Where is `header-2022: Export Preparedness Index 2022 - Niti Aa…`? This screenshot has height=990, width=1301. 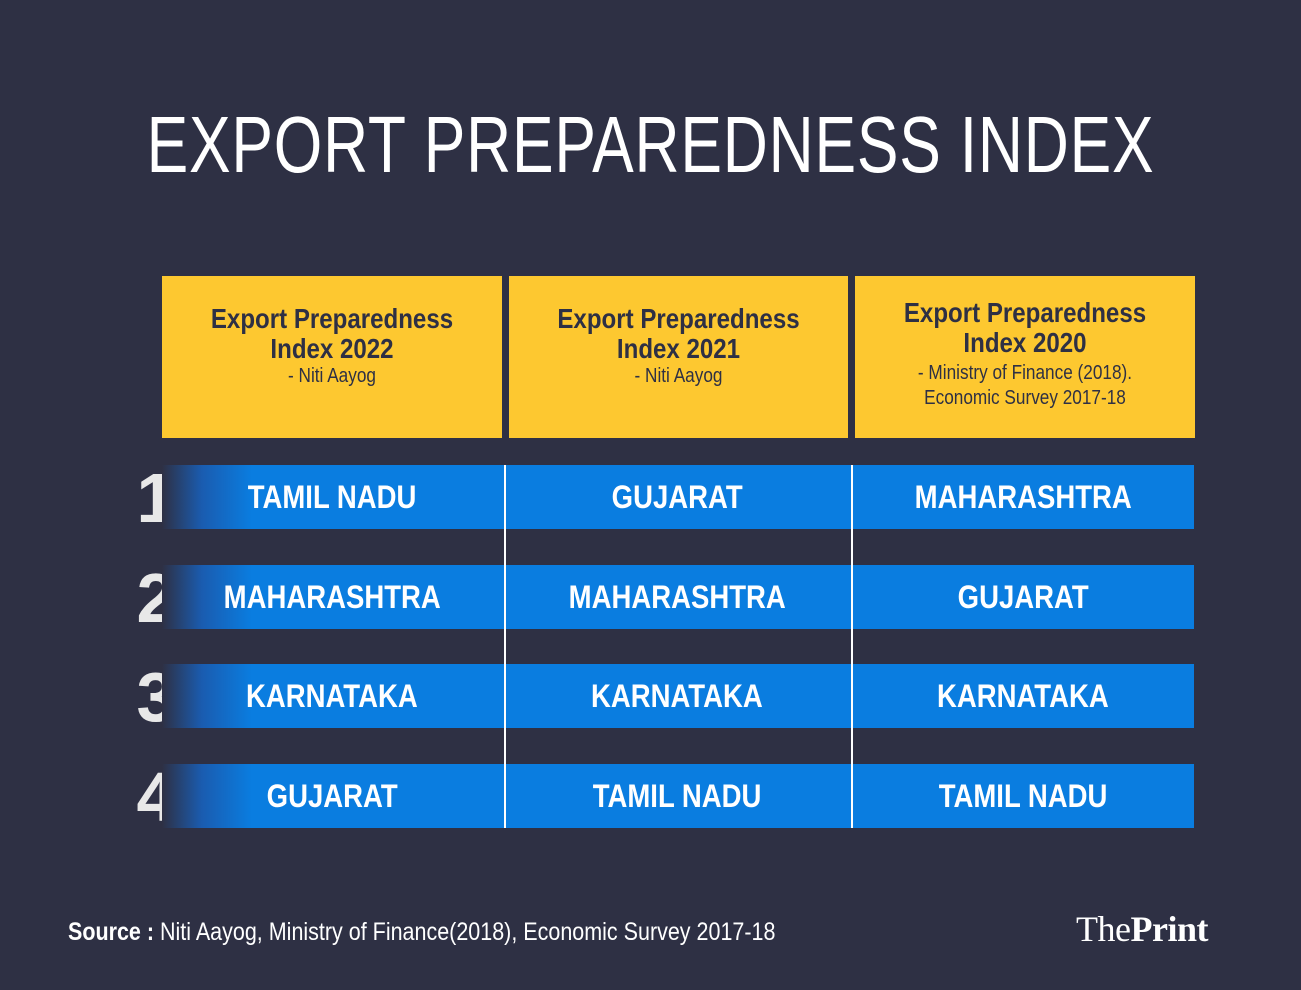 header-2022: Export Preparedness Index 2022 - Niti Aa… is located at coordinates (332, 357).